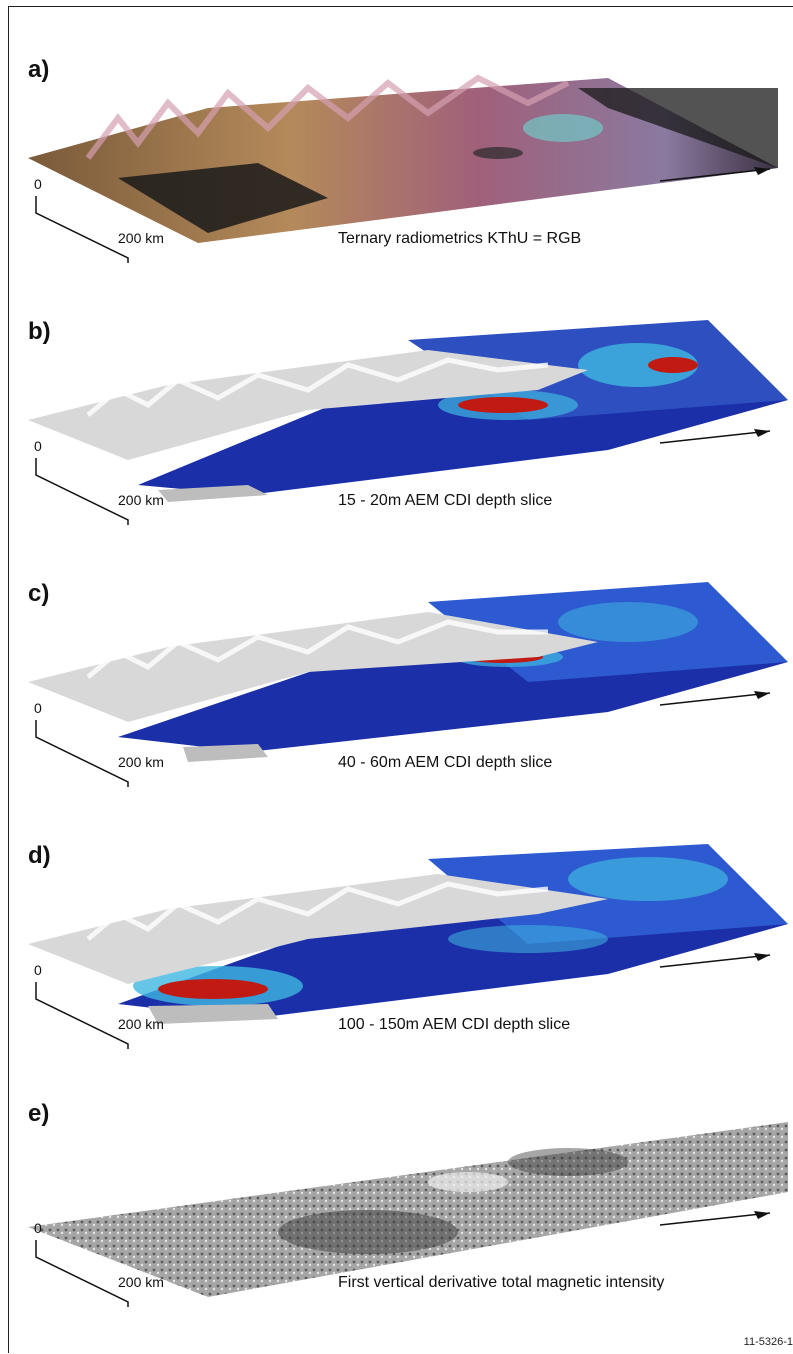 This screenshot has height=1354, width=793. I want to click on panel-caption: 40 - 60m AEM CDI depth slice, so click(445, 762).